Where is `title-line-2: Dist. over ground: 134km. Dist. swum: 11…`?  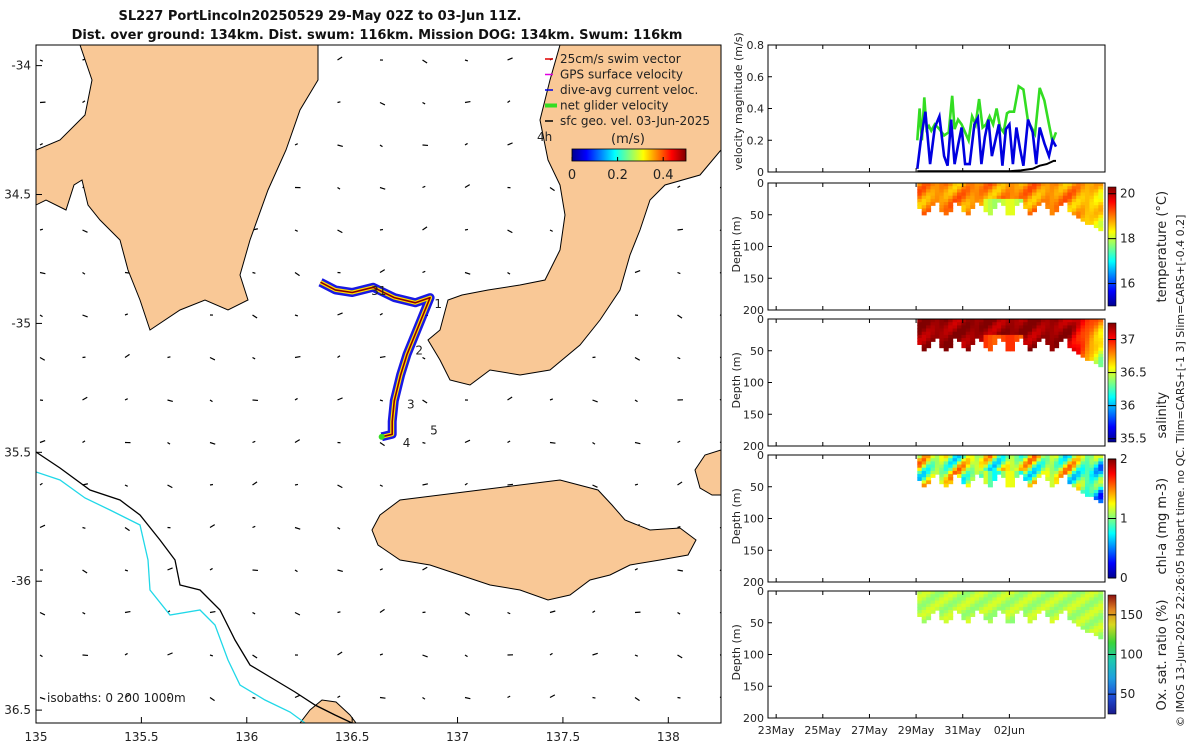
title-line-2: Dist. over ground: 134km. Dist. swum: 11… is located at coordinates (377, 35).